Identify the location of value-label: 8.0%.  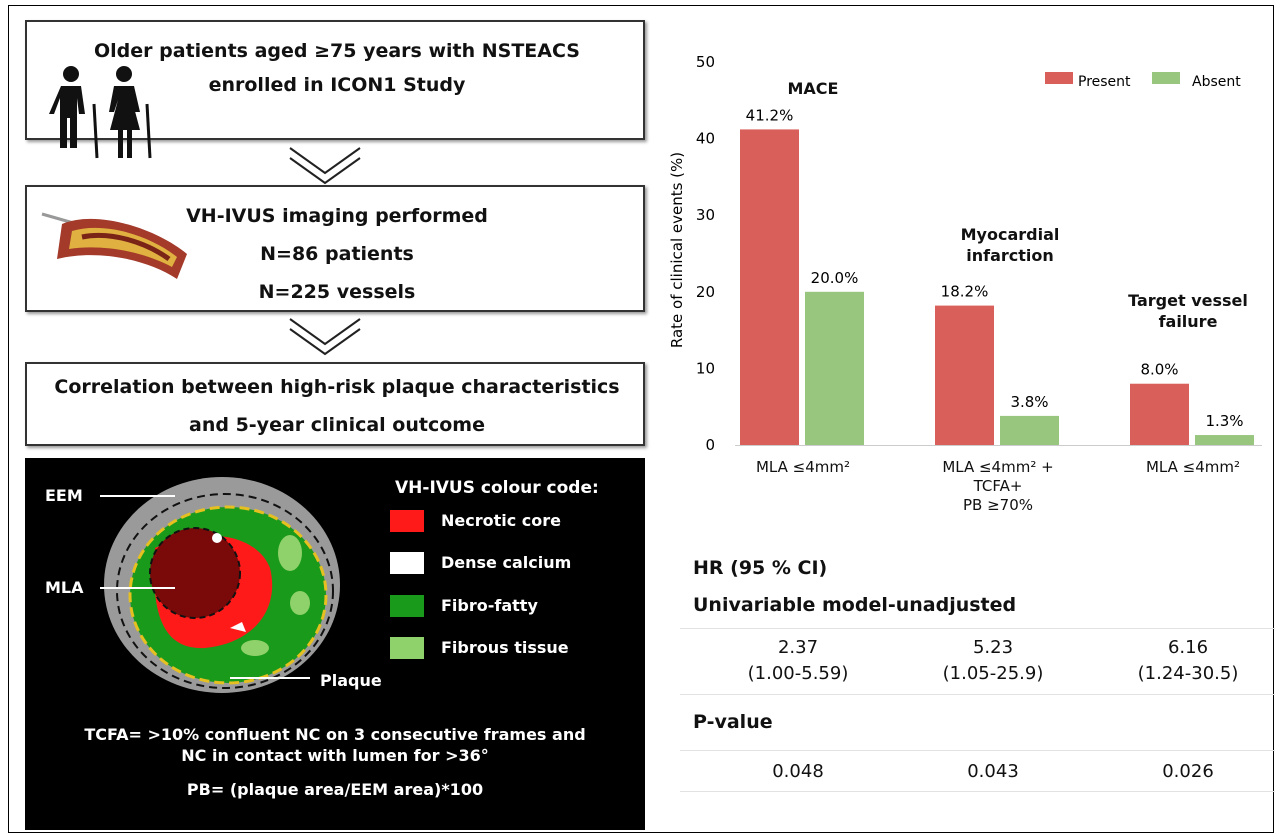
(1159, 370).